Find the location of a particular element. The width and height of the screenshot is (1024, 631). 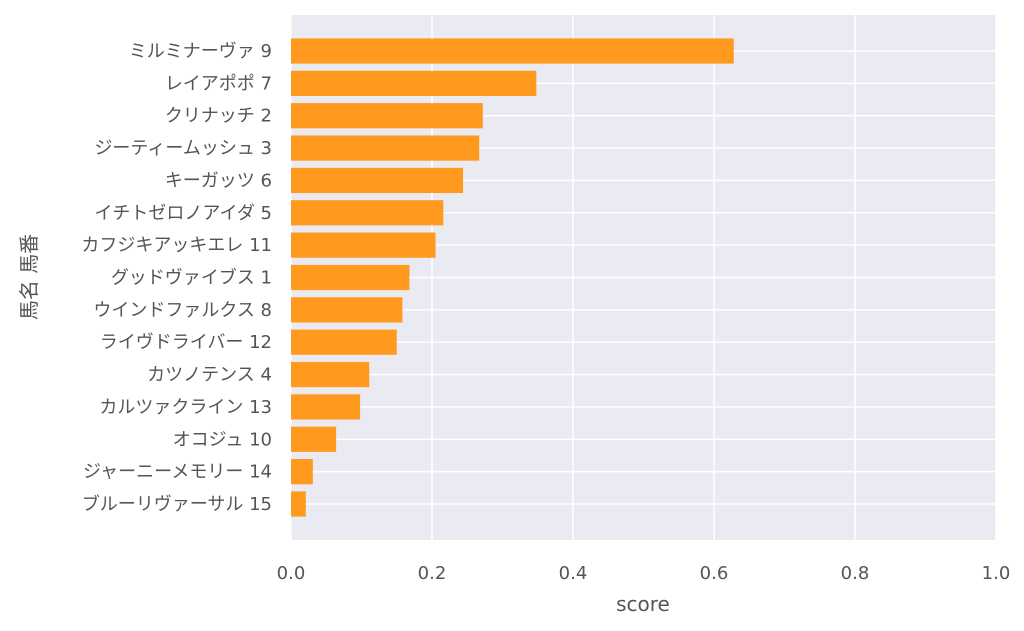

x-axis-label: score is located at coordinates (643, 604).